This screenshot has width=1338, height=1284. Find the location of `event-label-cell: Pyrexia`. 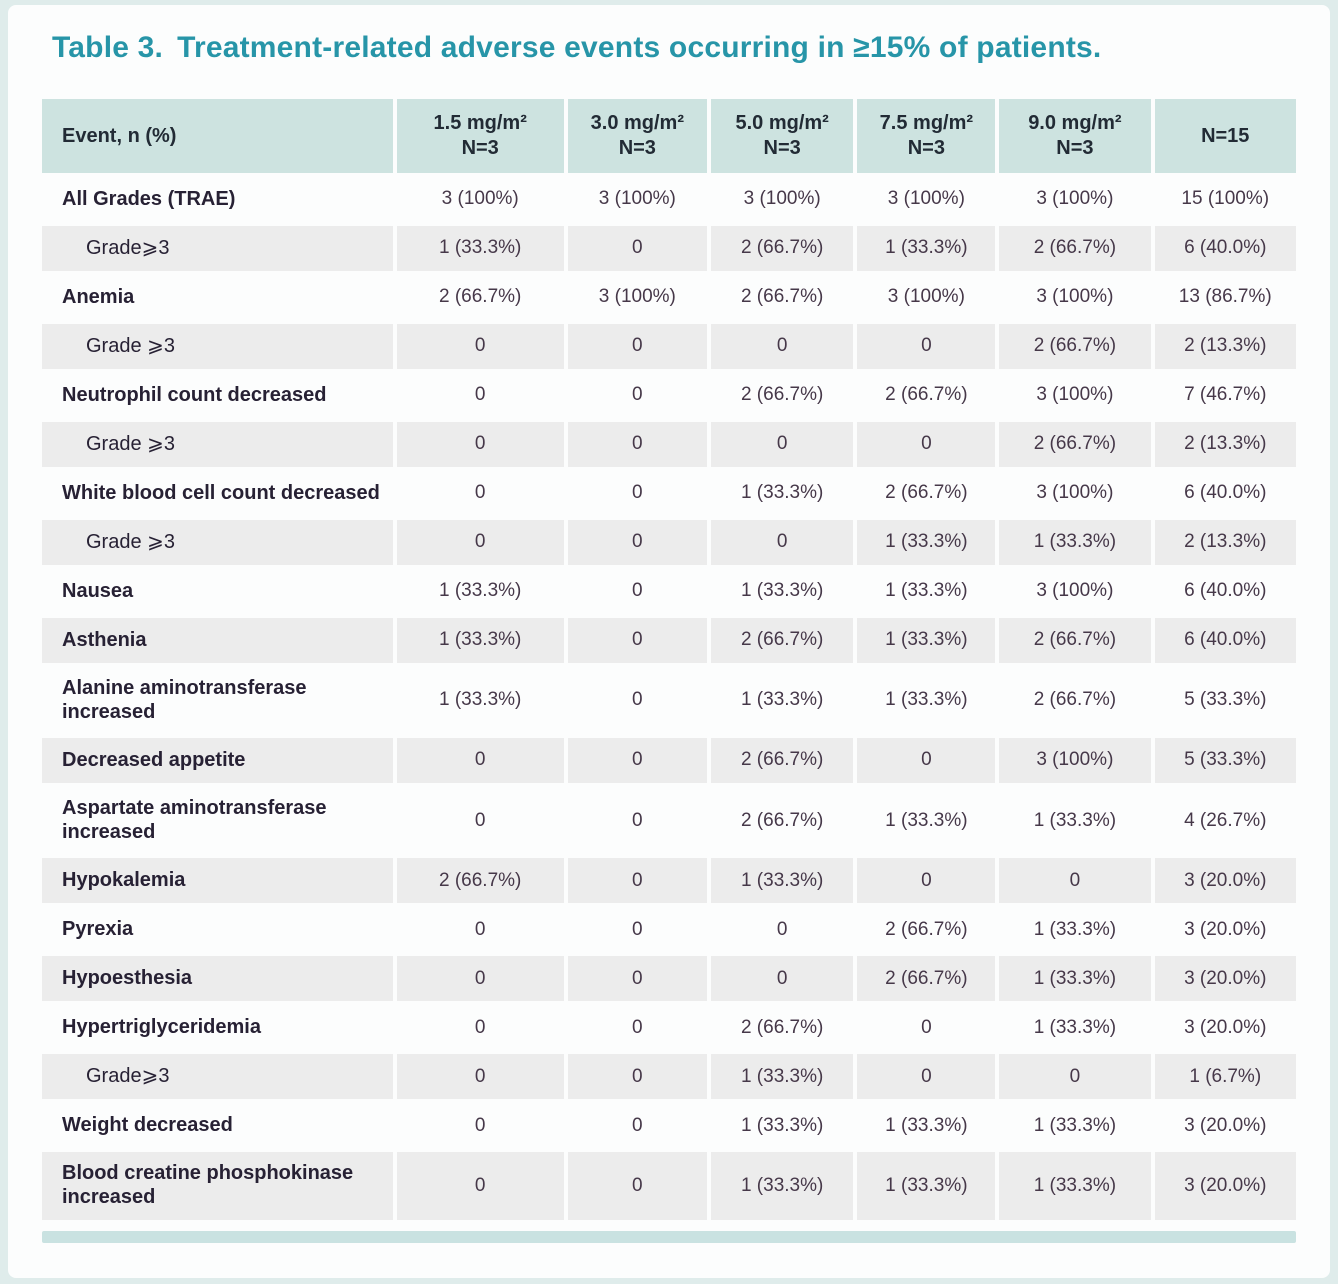

event-label-cell: Pyrexia is located at coordinates (98, 929).